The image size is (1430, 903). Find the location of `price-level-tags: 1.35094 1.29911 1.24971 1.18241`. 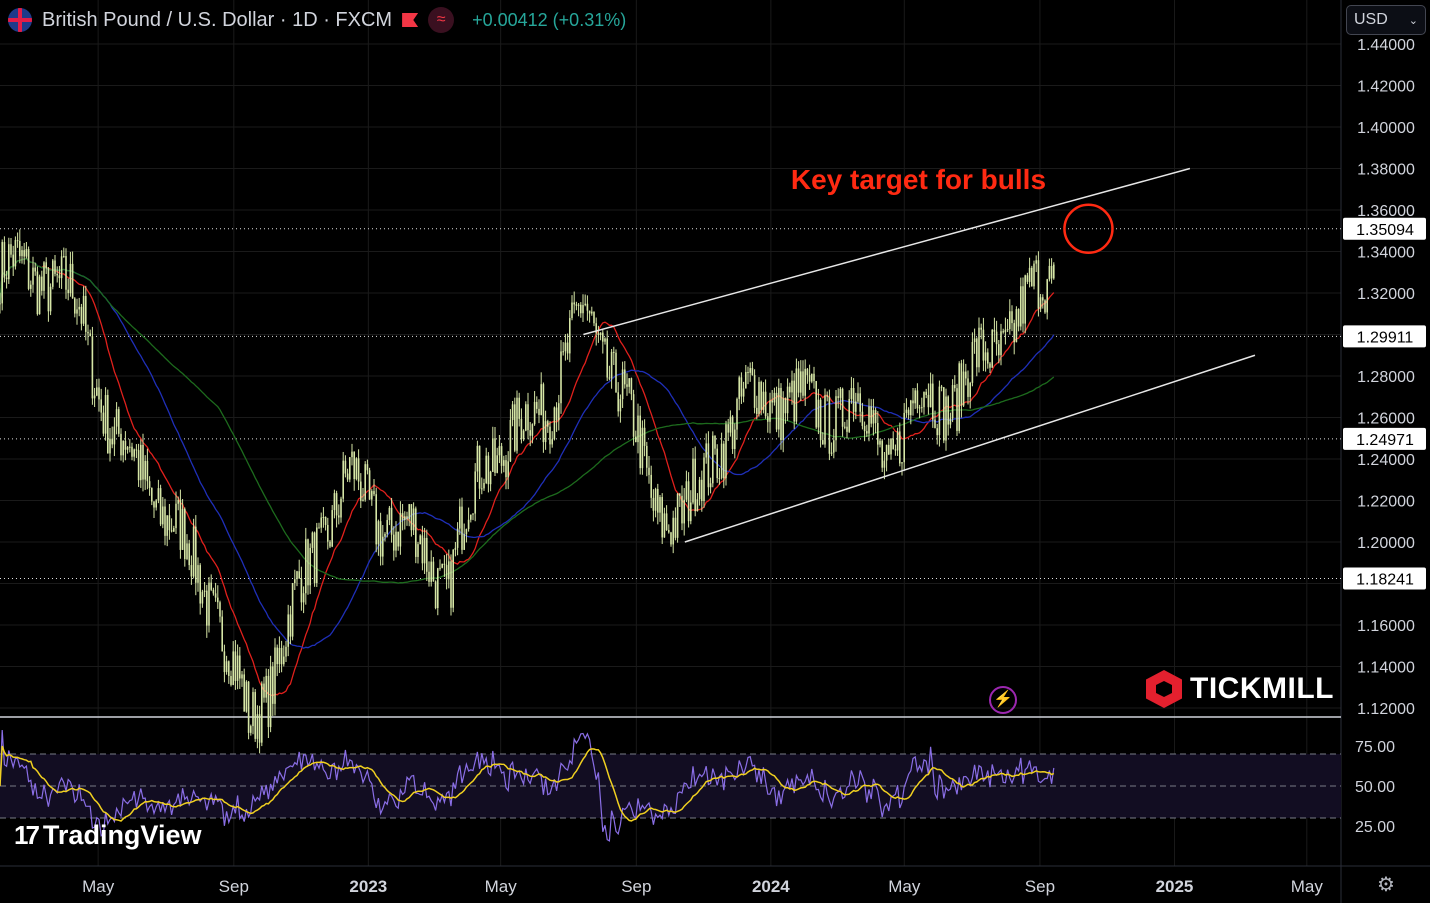

price-level-tags: 1.35094 1.29911 1.24971 1.18241 is located at coordinates (1384, 403).